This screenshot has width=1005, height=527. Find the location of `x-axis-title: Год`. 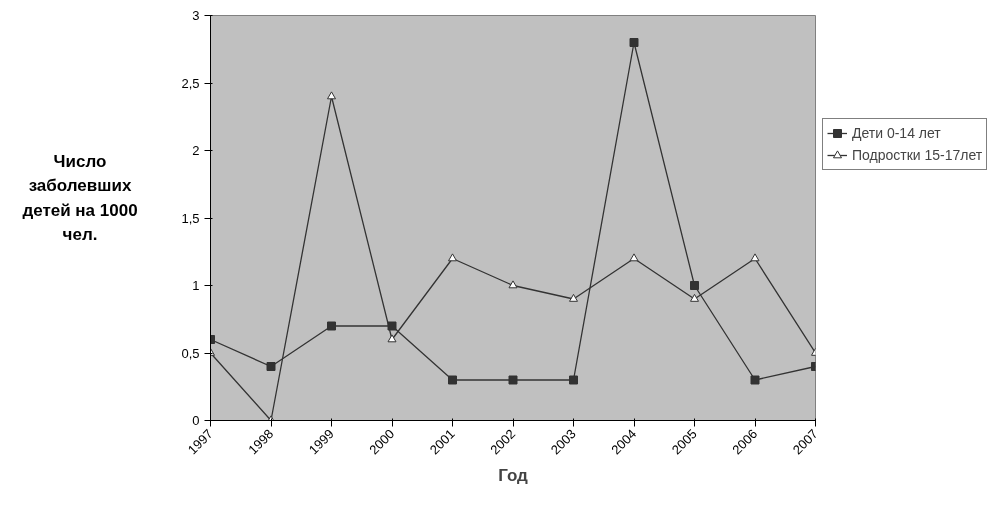

x-axis-title: Год is located at coordinates (513, 476).